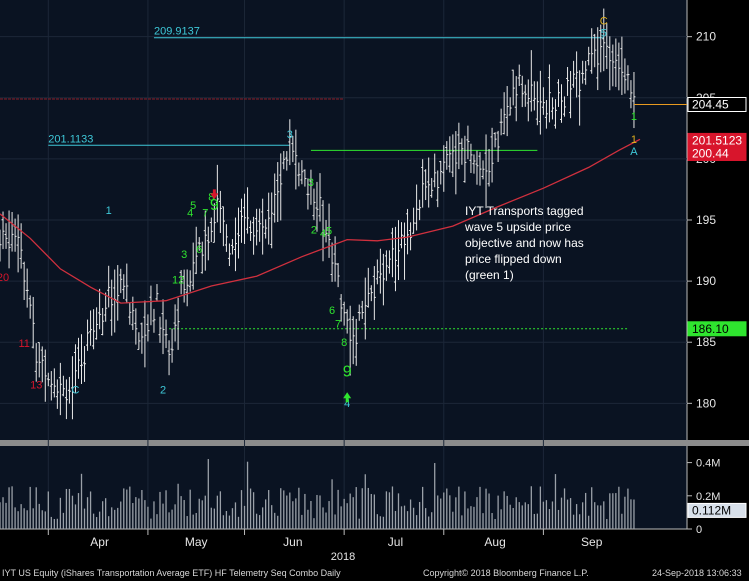 This screenshot has width=749, height=581. I want to click on year-label: 2018, so click(343, 557).